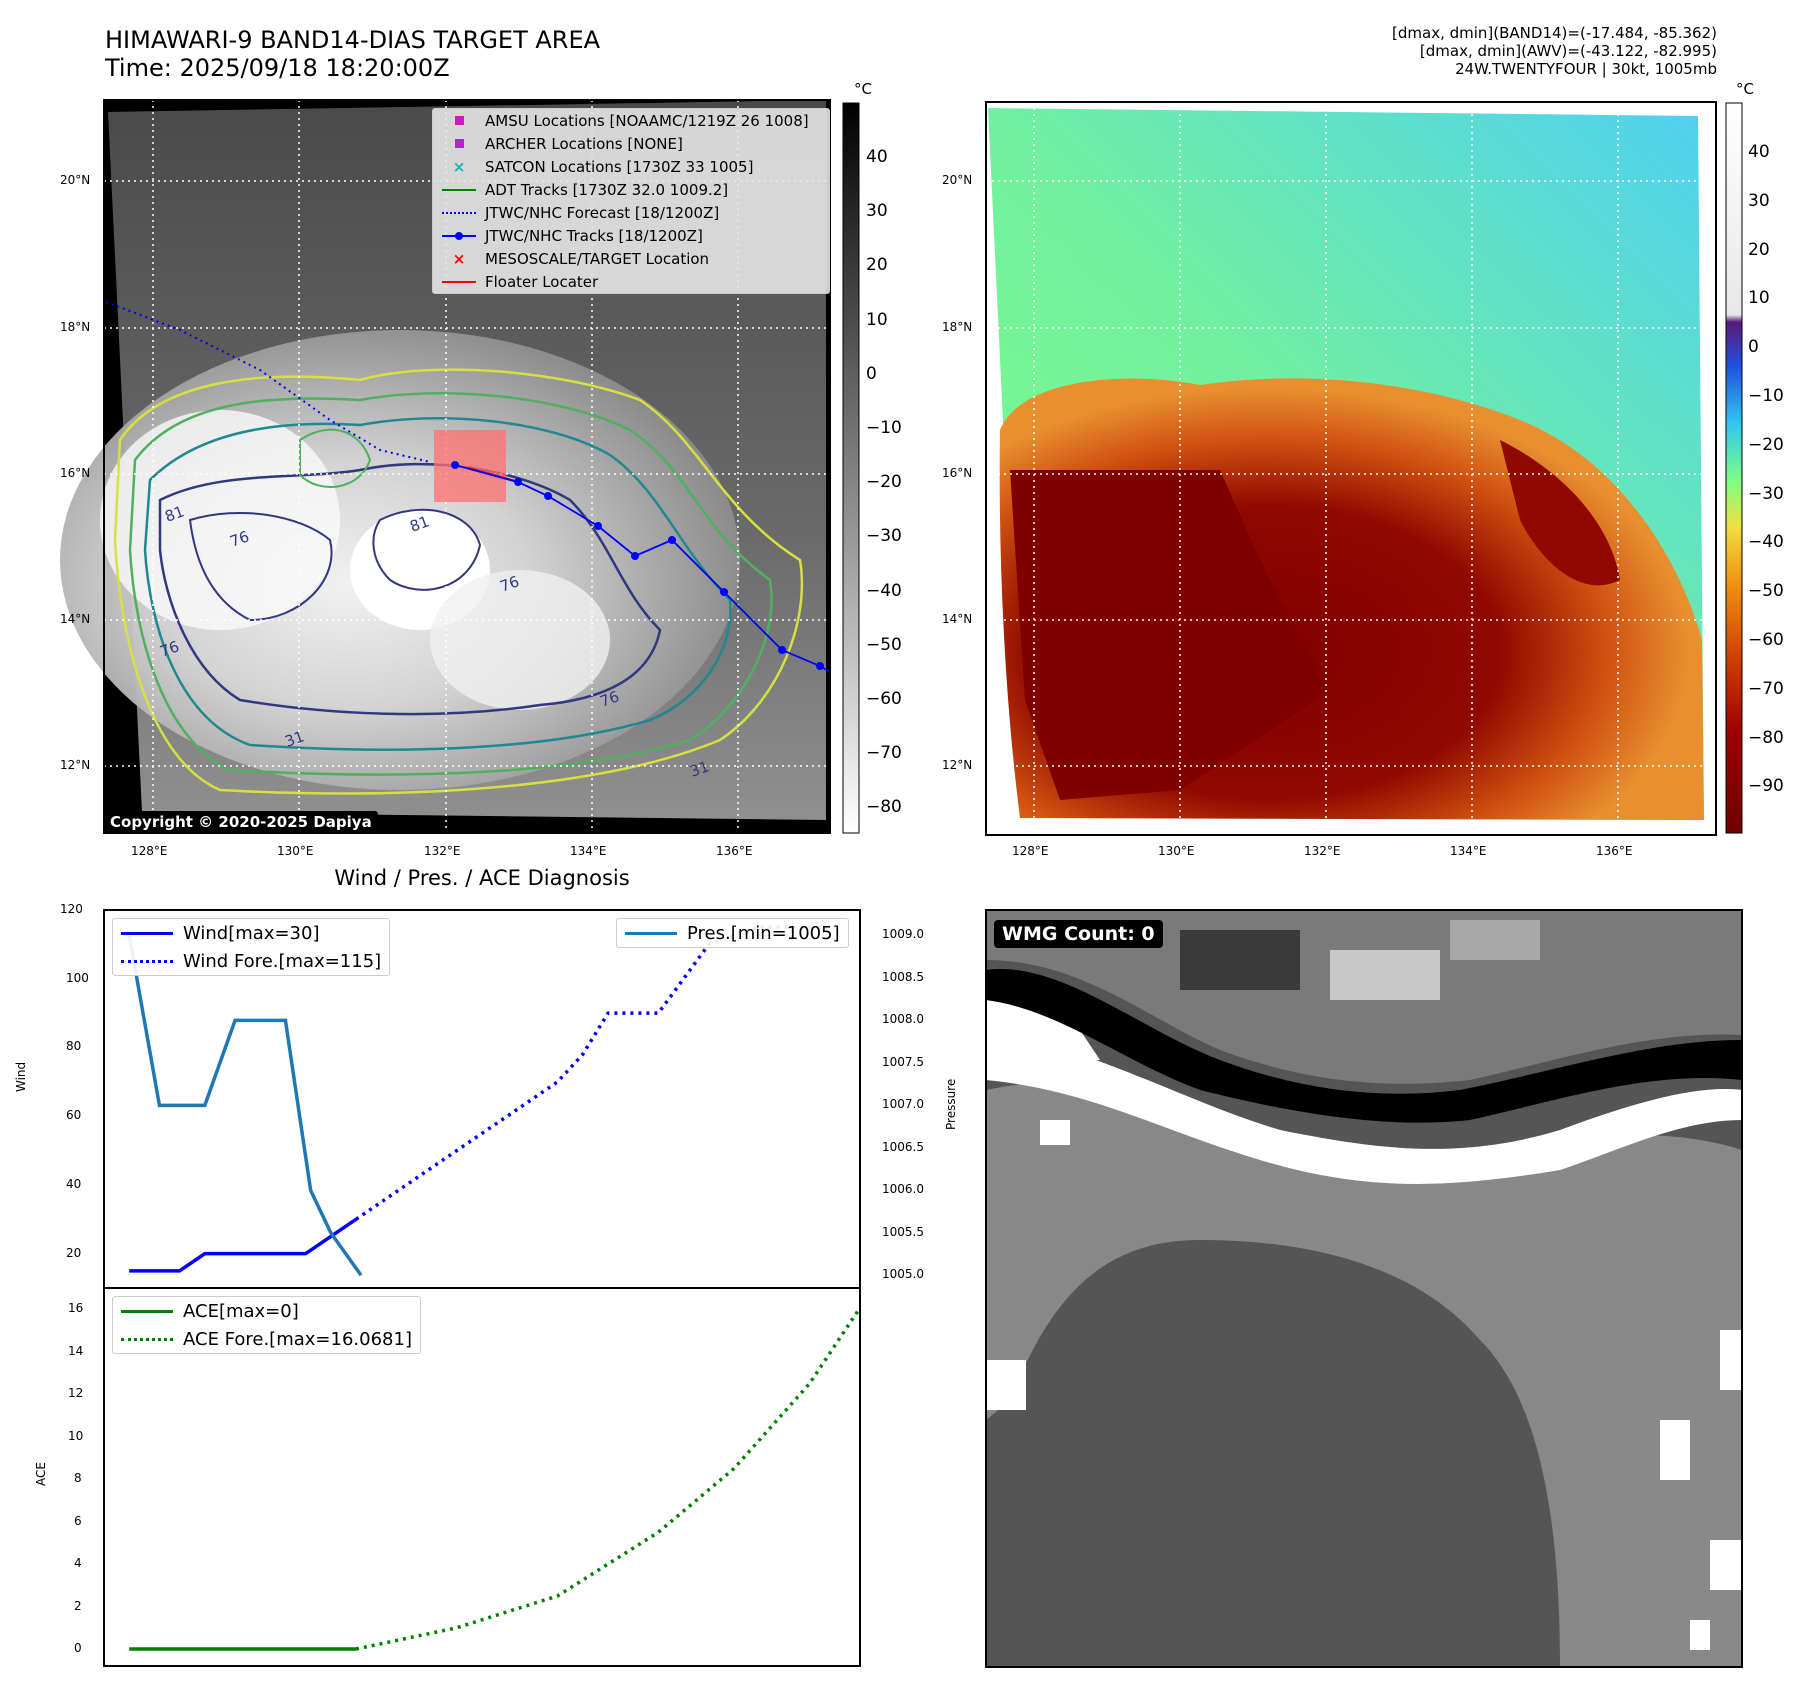 This screenshot has height=1690, width=1797. Describe the element at coordinates (903, 934) in the screenshot. I see `y-tick-right: 1009.0` at that location.